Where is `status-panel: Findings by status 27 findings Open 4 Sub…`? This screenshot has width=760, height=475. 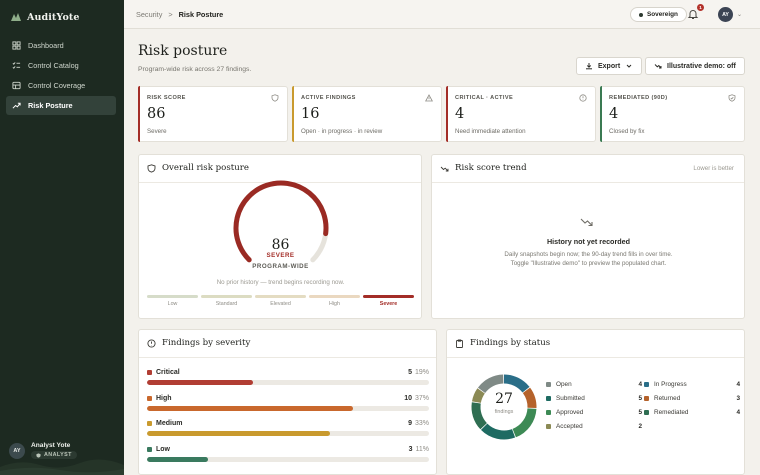
status-panel: Findings by status 27 findings Open 4 Sub… is located at coordinates (595, 402).